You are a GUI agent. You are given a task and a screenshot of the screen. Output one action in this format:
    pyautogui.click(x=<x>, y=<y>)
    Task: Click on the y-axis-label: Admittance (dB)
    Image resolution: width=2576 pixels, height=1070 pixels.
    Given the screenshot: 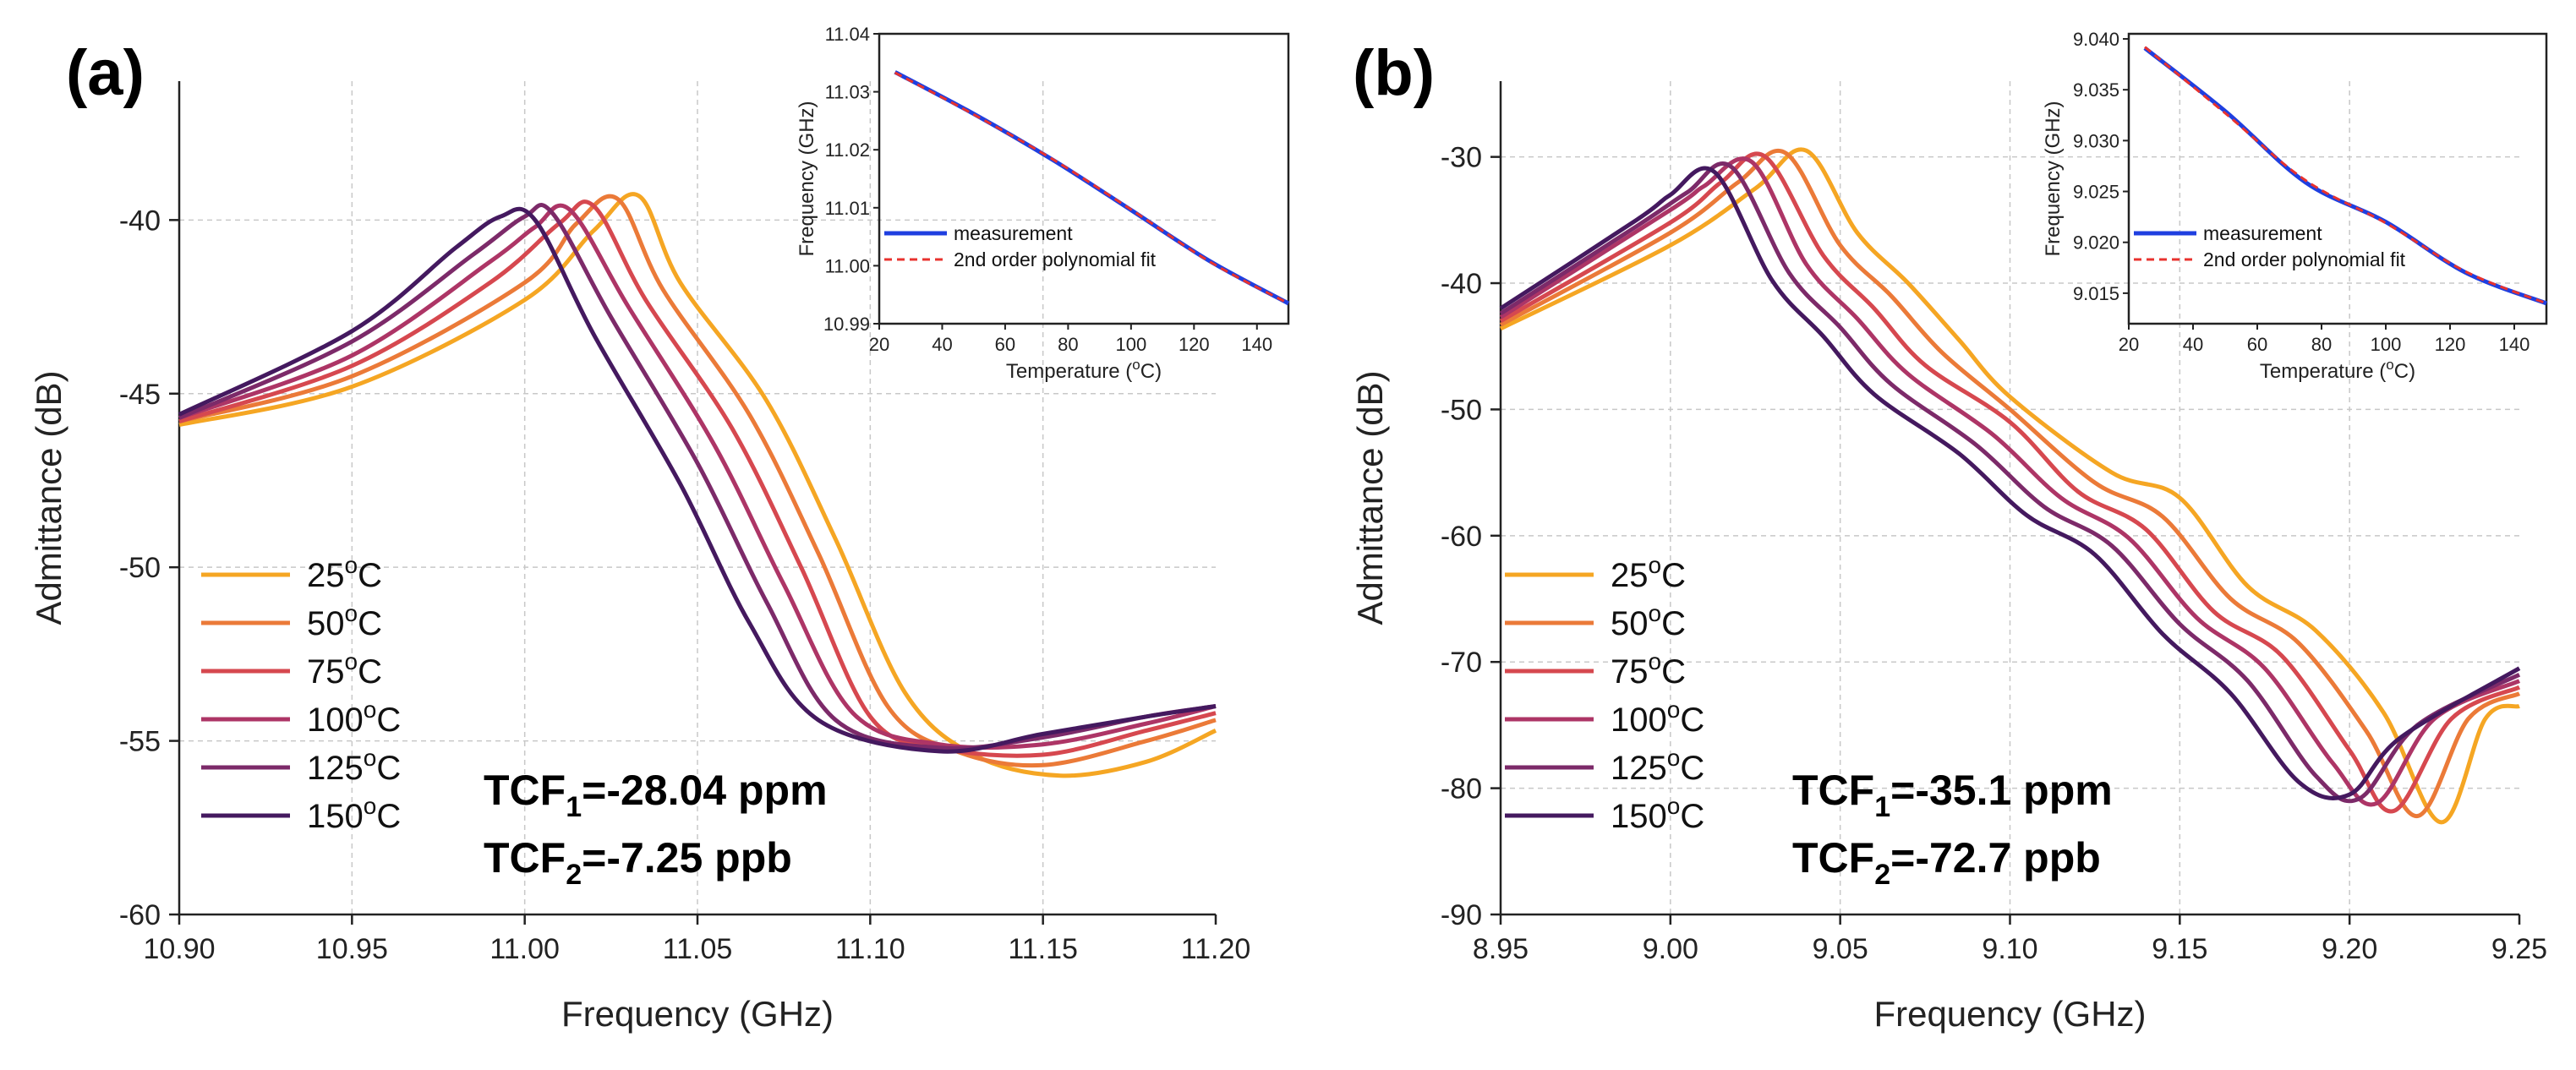 What is the action you would take?
    pyautogui.click(x=1370, y=497)
    